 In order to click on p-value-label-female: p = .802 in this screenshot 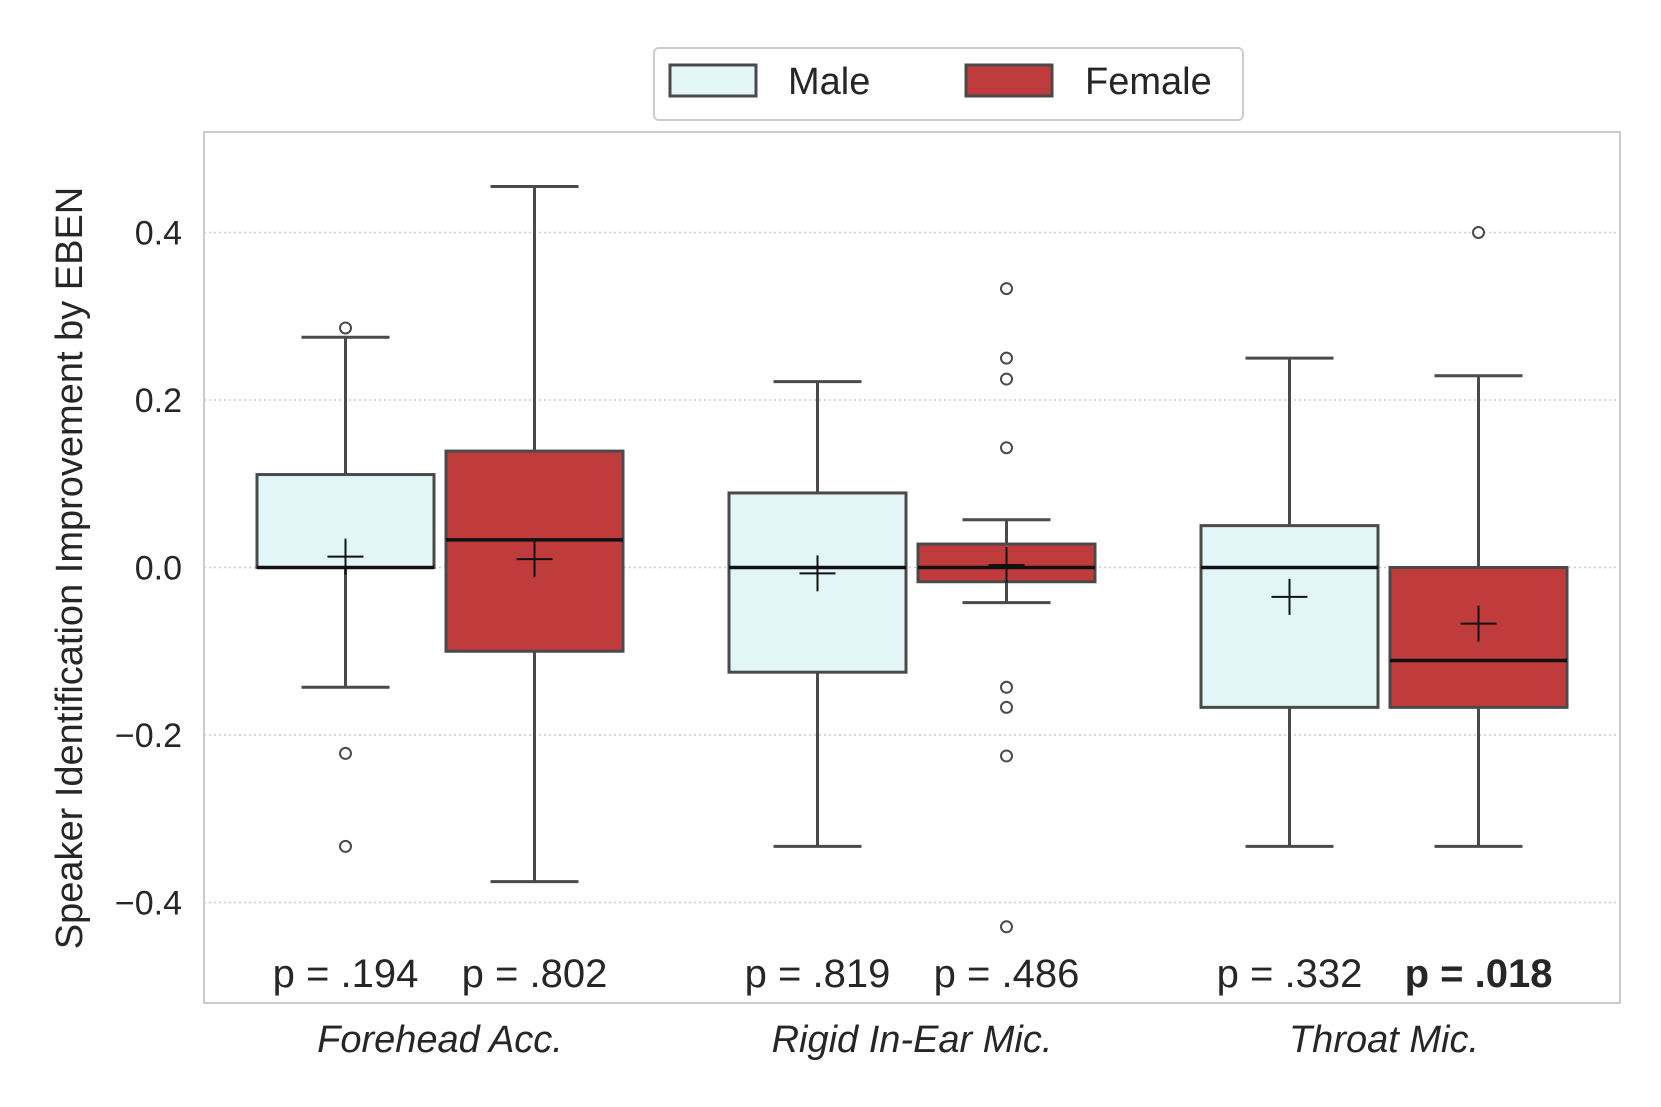, I will do `click(535, 974)`.